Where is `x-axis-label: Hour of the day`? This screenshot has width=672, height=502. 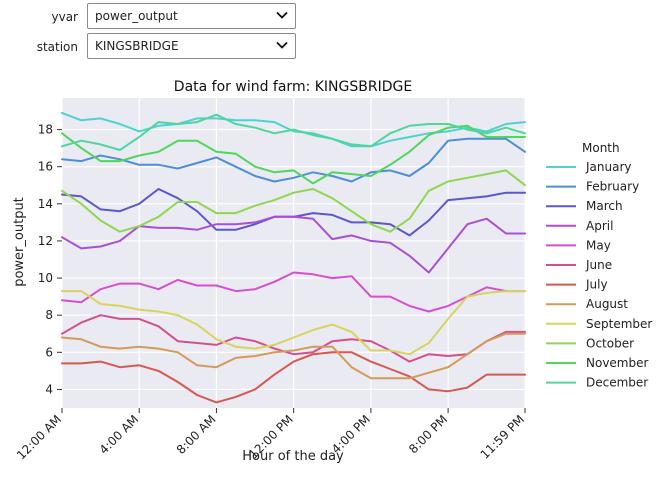
x-axis-label: Hour of the day is located at coordinates (293, 456).